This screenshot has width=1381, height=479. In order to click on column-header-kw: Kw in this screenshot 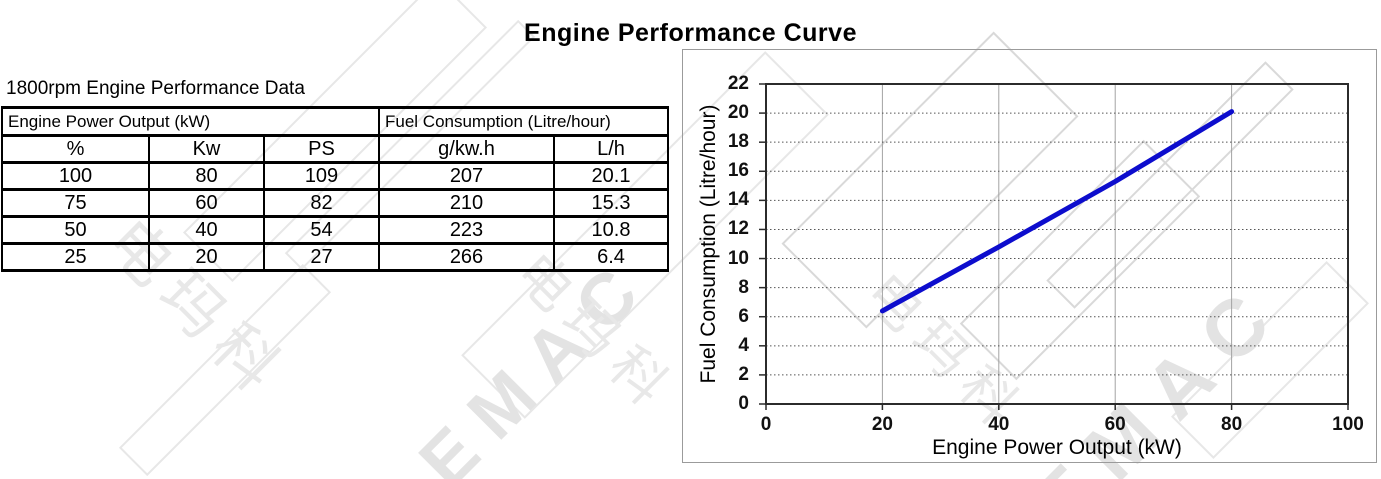, I will do `click(206, 149)`.